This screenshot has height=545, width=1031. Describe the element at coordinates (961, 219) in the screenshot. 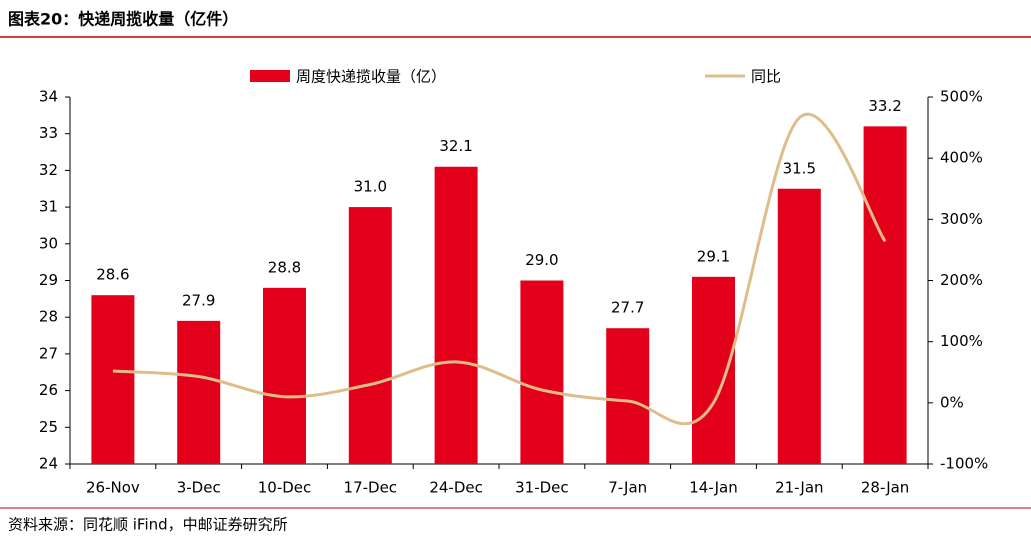

I see `y2-tick-label: 300%` at that location.